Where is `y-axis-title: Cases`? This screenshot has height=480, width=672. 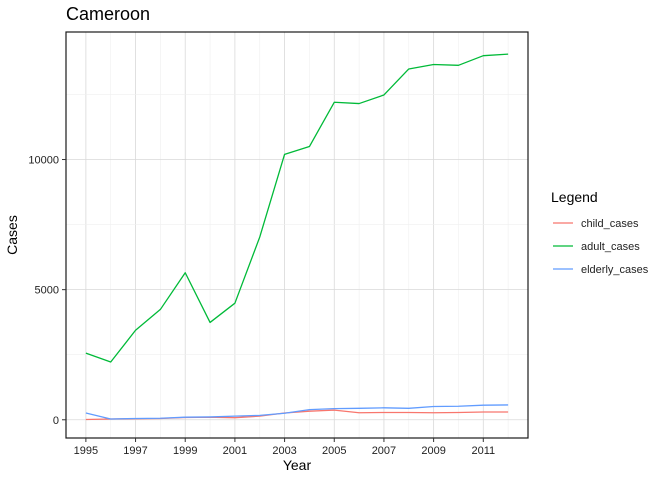
y-axis-title: Cases is located at coordinates (12, 235).